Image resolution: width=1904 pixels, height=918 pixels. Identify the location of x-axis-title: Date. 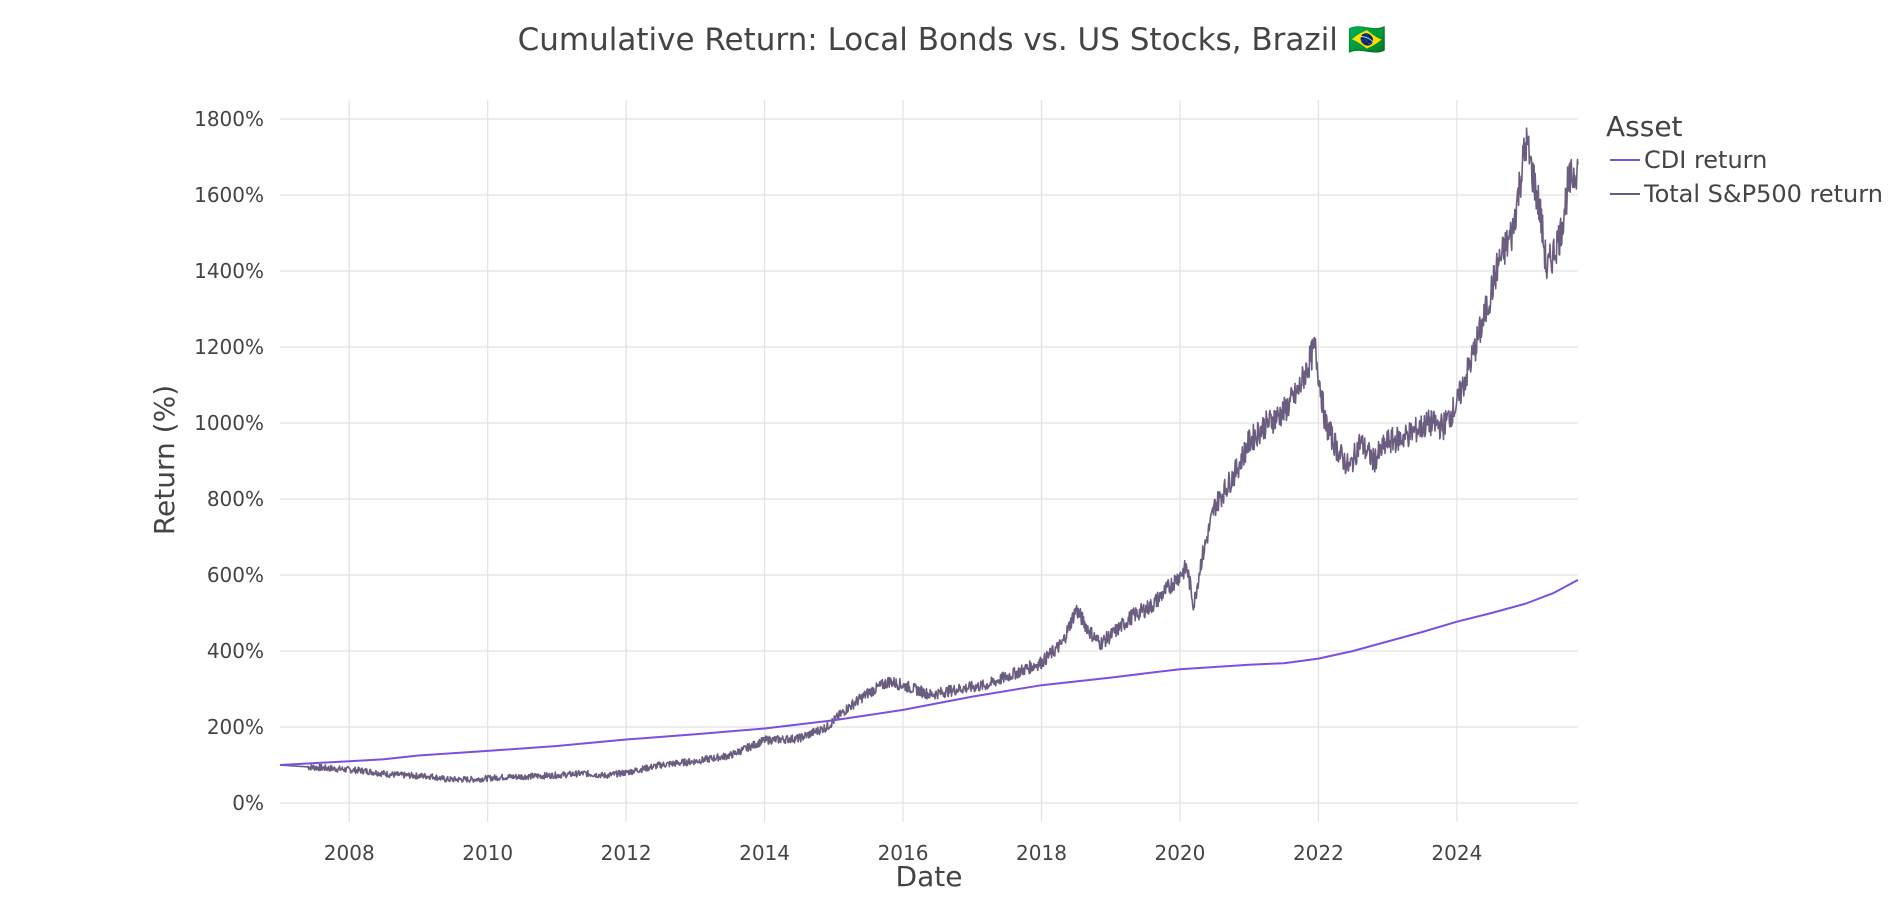
(929, 876).